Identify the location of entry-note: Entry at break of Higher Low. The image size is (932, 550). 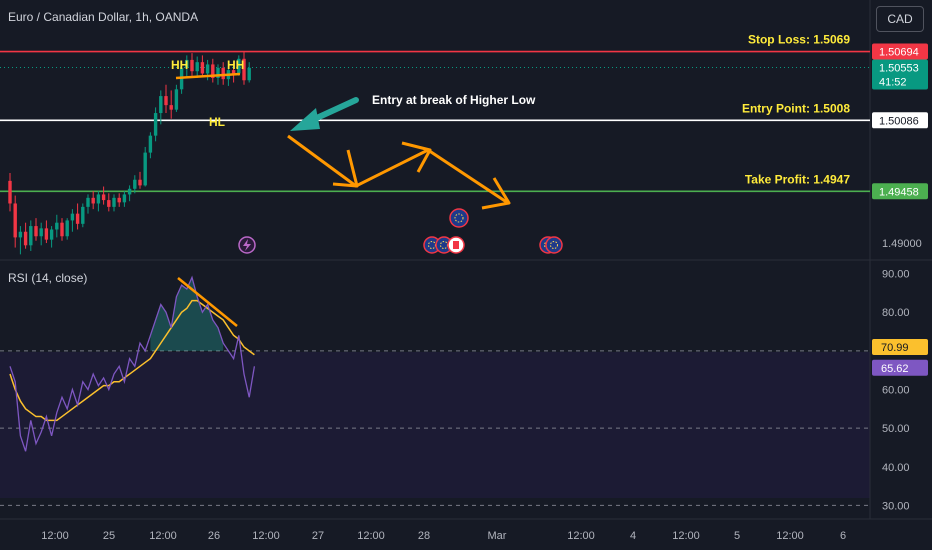
(454, 100).